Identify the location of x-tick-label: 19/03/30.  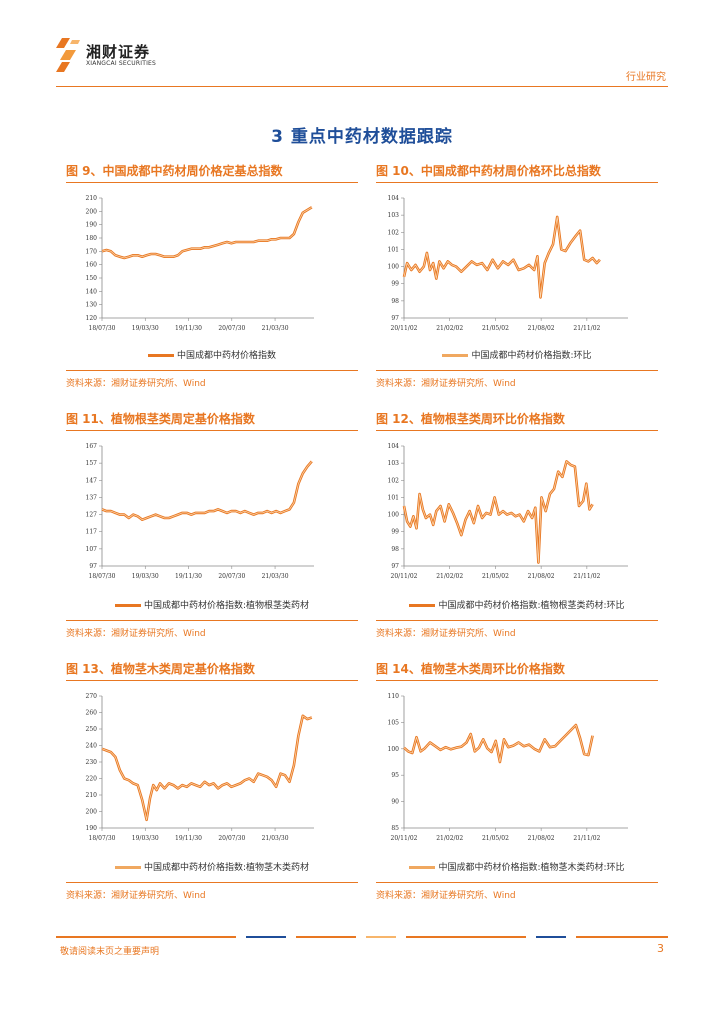
(145, 576).